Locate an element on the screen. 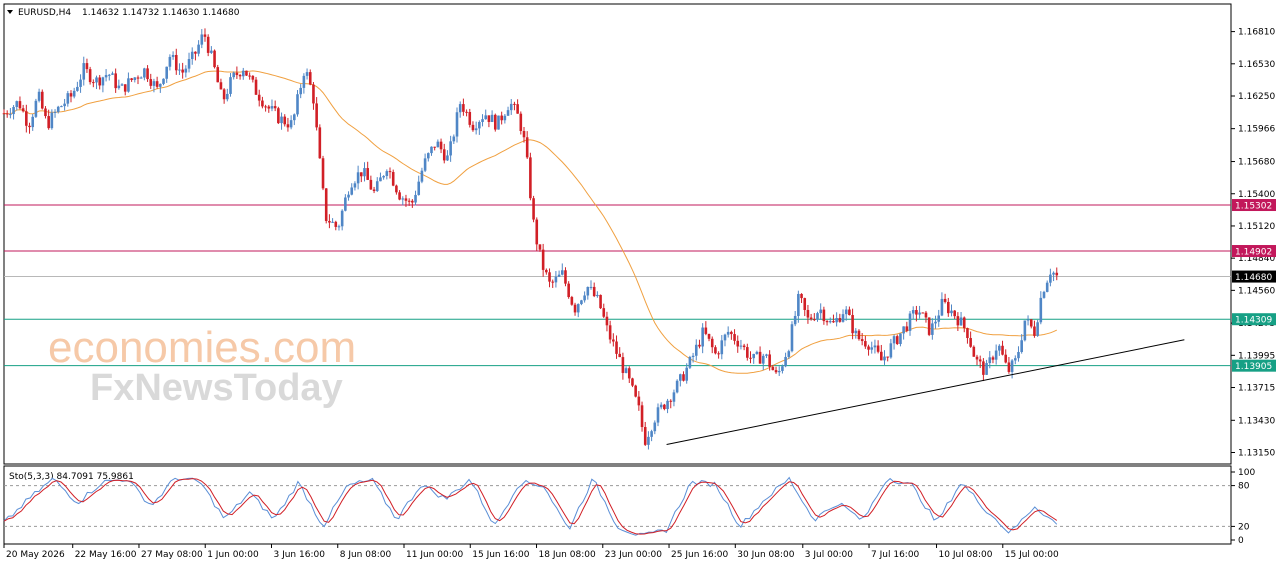 Image resolution: width=1280 pixels, height=572 pixels. y-tick-label: 1.16250 is located at coordinates (1256, 97).